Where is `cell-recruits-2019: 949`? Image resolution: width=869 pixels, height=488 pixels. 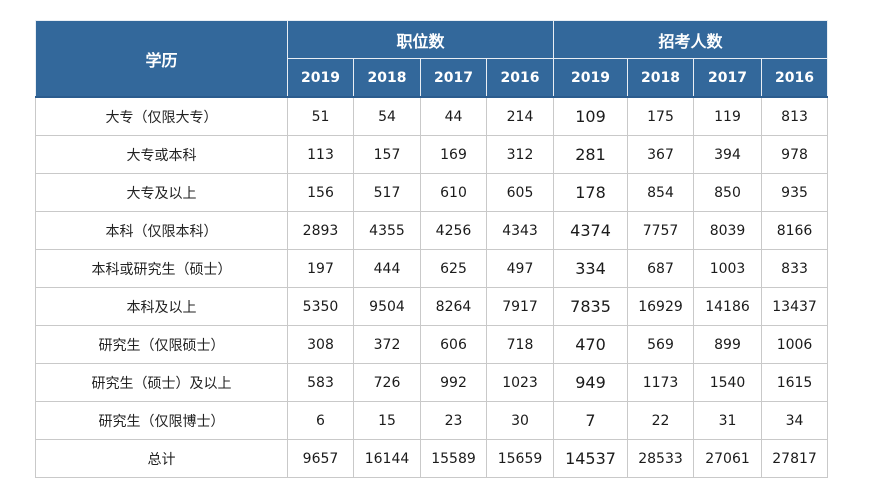 cell-recruits-2019: 949 is located at coordinates (591, 382).